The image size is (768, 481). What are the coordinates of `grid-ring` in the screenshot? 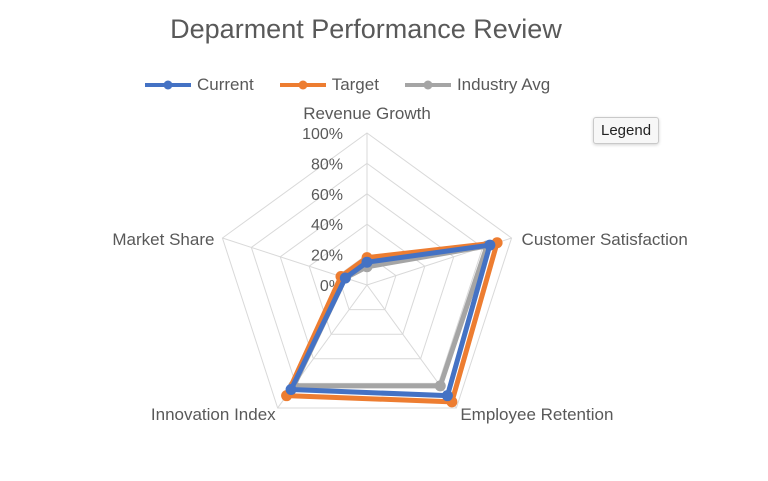 It's located at (367, 276).